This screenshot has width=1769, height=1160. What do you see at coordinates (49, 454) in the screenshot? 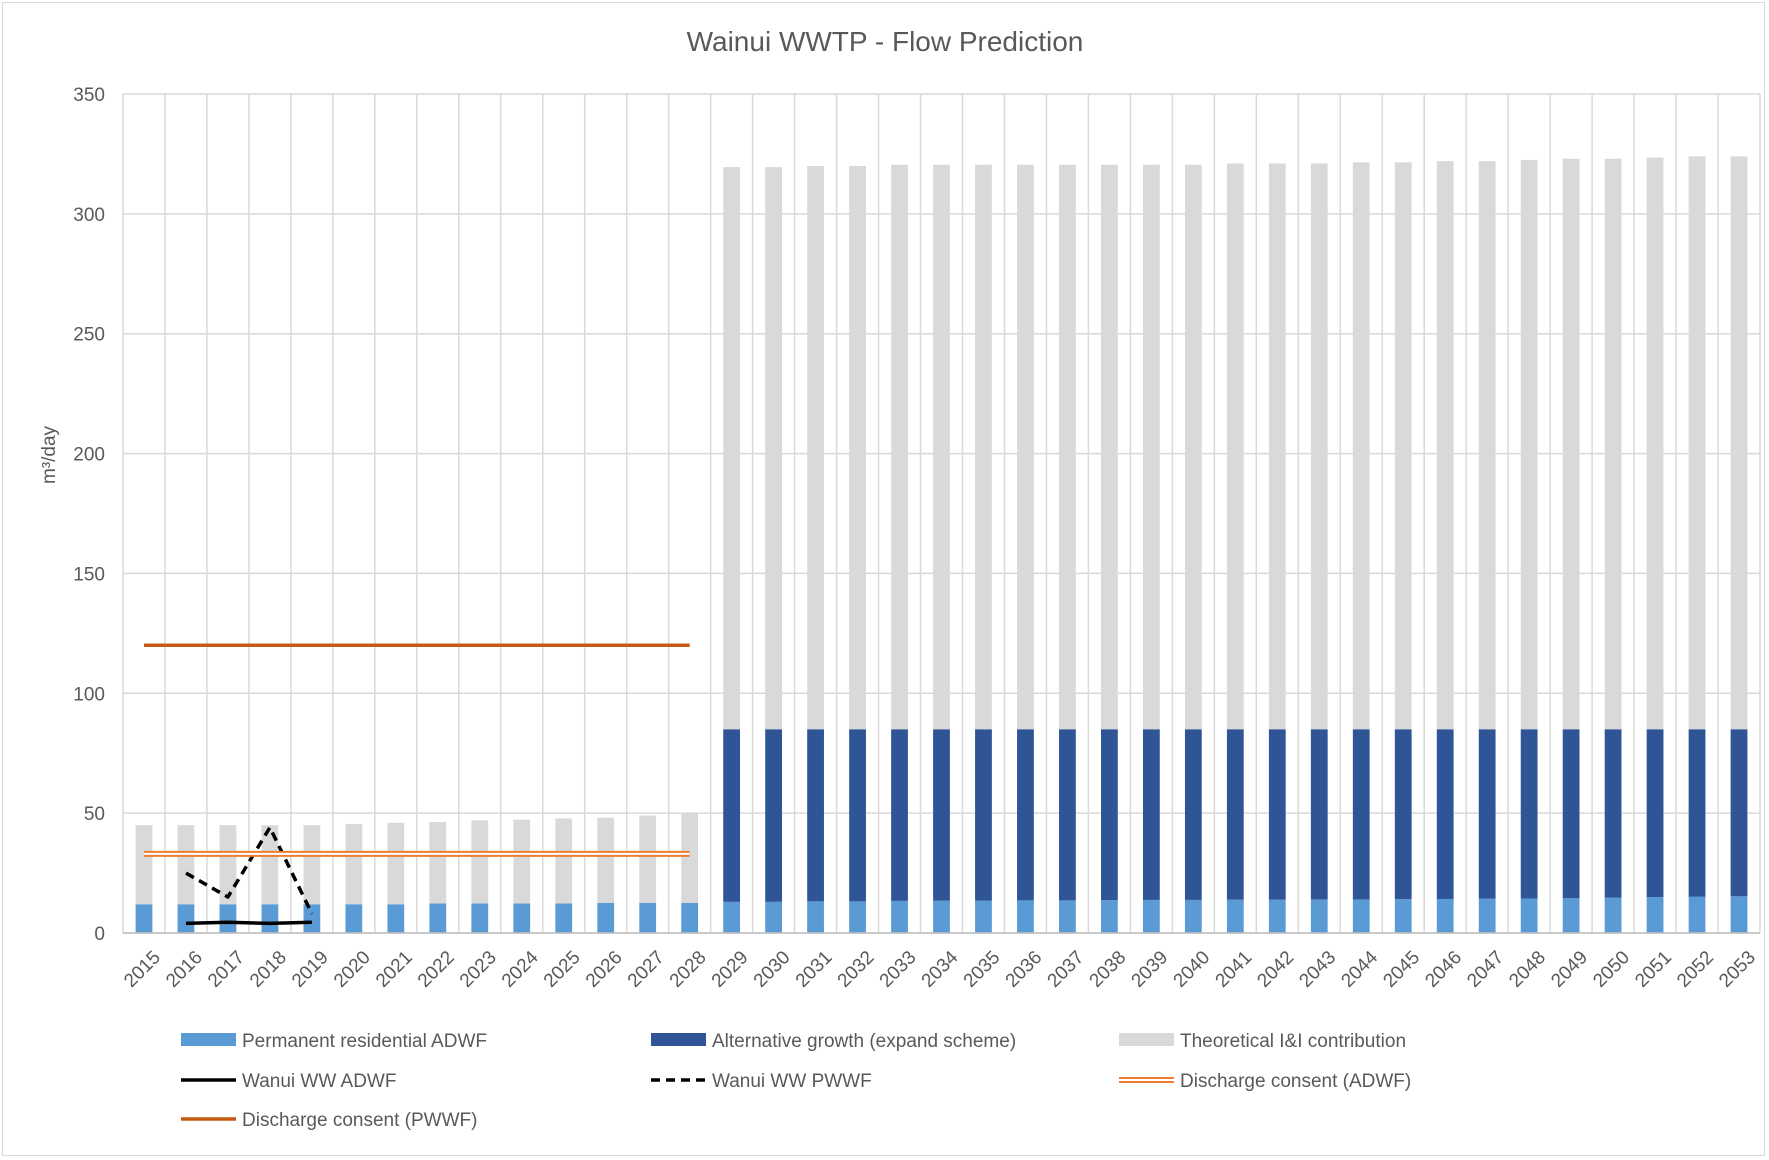
I see `y-axis-label: m³/day` at bounding box center [49, 454].